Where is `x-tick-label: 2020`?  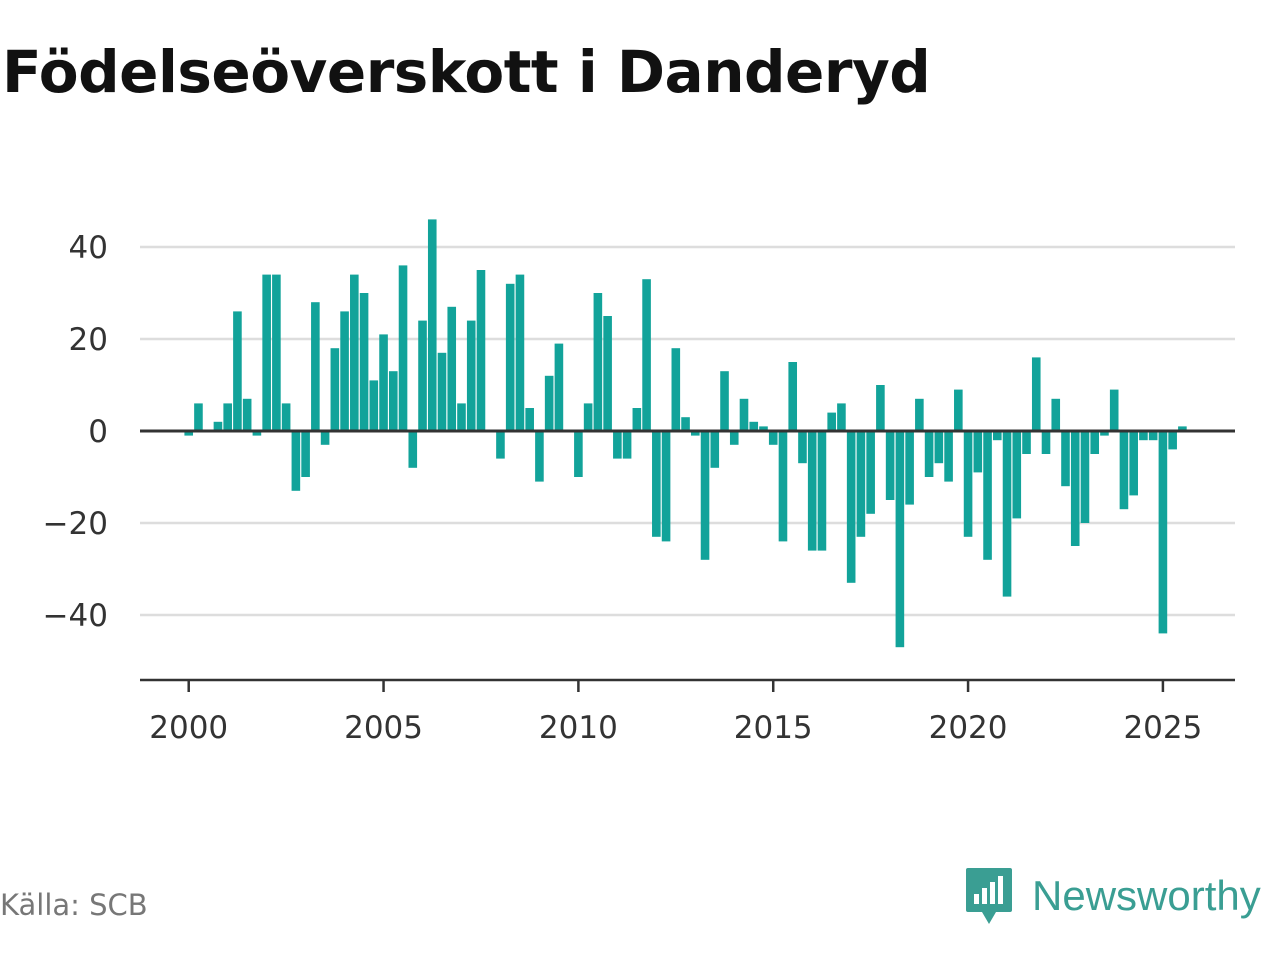 x-tick-label: 2020 is located at coordinates (968, 728).